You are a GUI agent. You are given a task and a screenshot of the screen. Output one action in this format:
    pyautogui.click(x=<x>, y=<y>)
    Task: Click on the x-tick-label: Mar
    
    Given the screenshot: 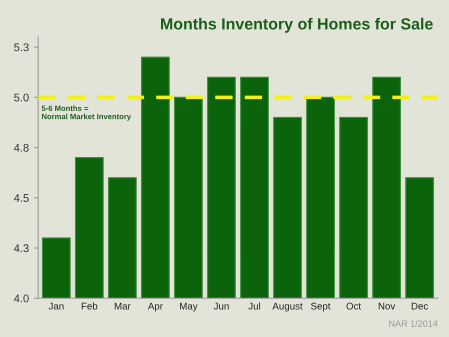 What is the action you would take?
    pyautogui.click(x=122, y=306)
    